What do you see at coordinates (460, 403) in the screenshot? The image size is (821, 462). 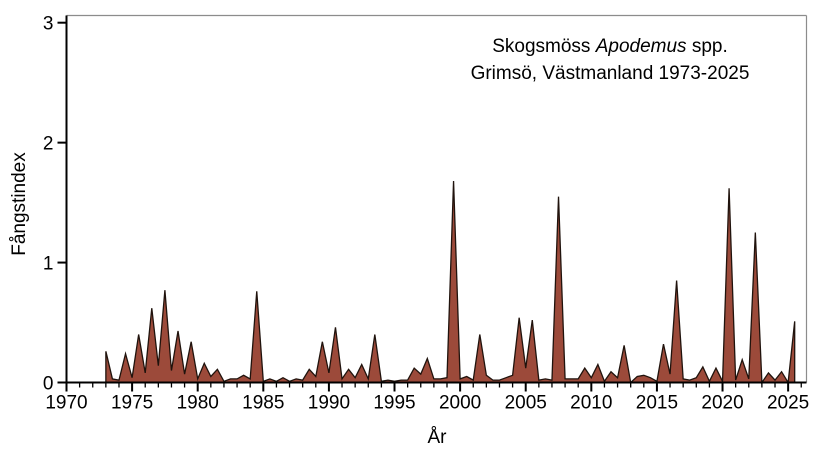 I see `x-tick-label: 2000` at bounding box center [460, 403].